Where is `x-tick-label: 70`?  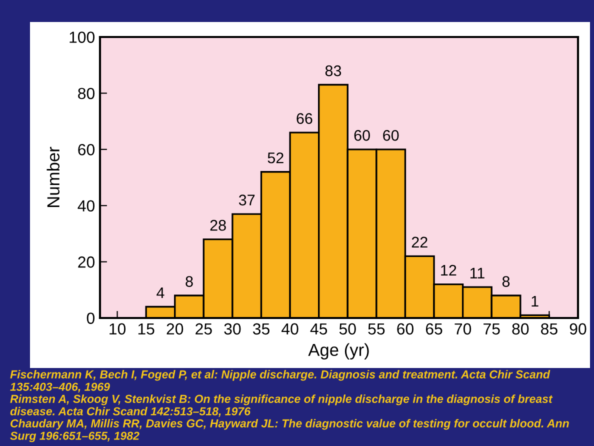 x-tick-label: 70 is located at coordinates (463, 329).